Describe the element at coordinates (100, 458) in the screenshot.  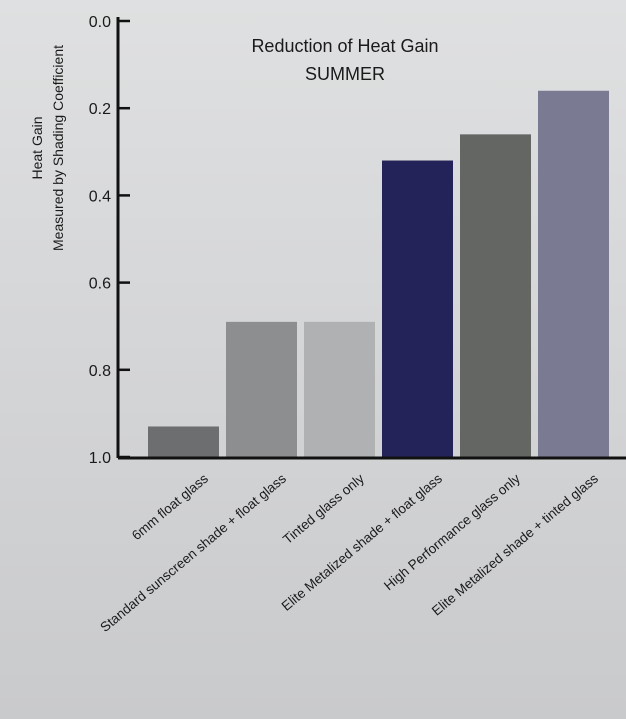
I see `y-tick-label: 1.0` at that location.